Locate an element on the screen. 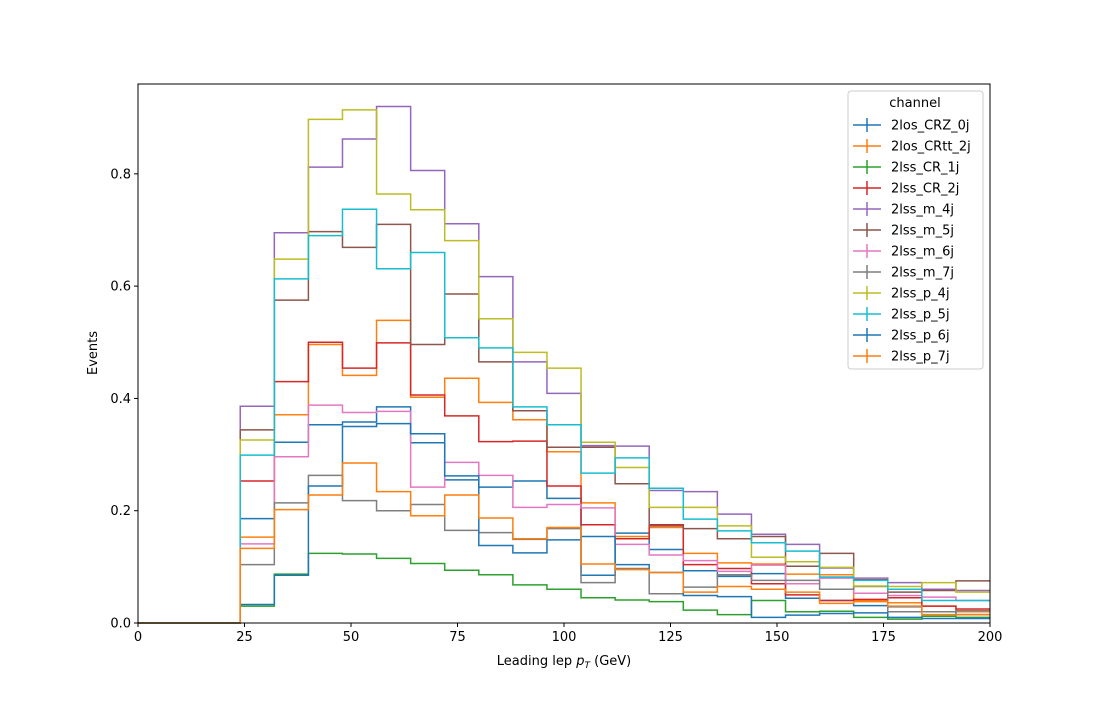  legend-item: 2lss_m_7j is located at coordinates (903, 273).